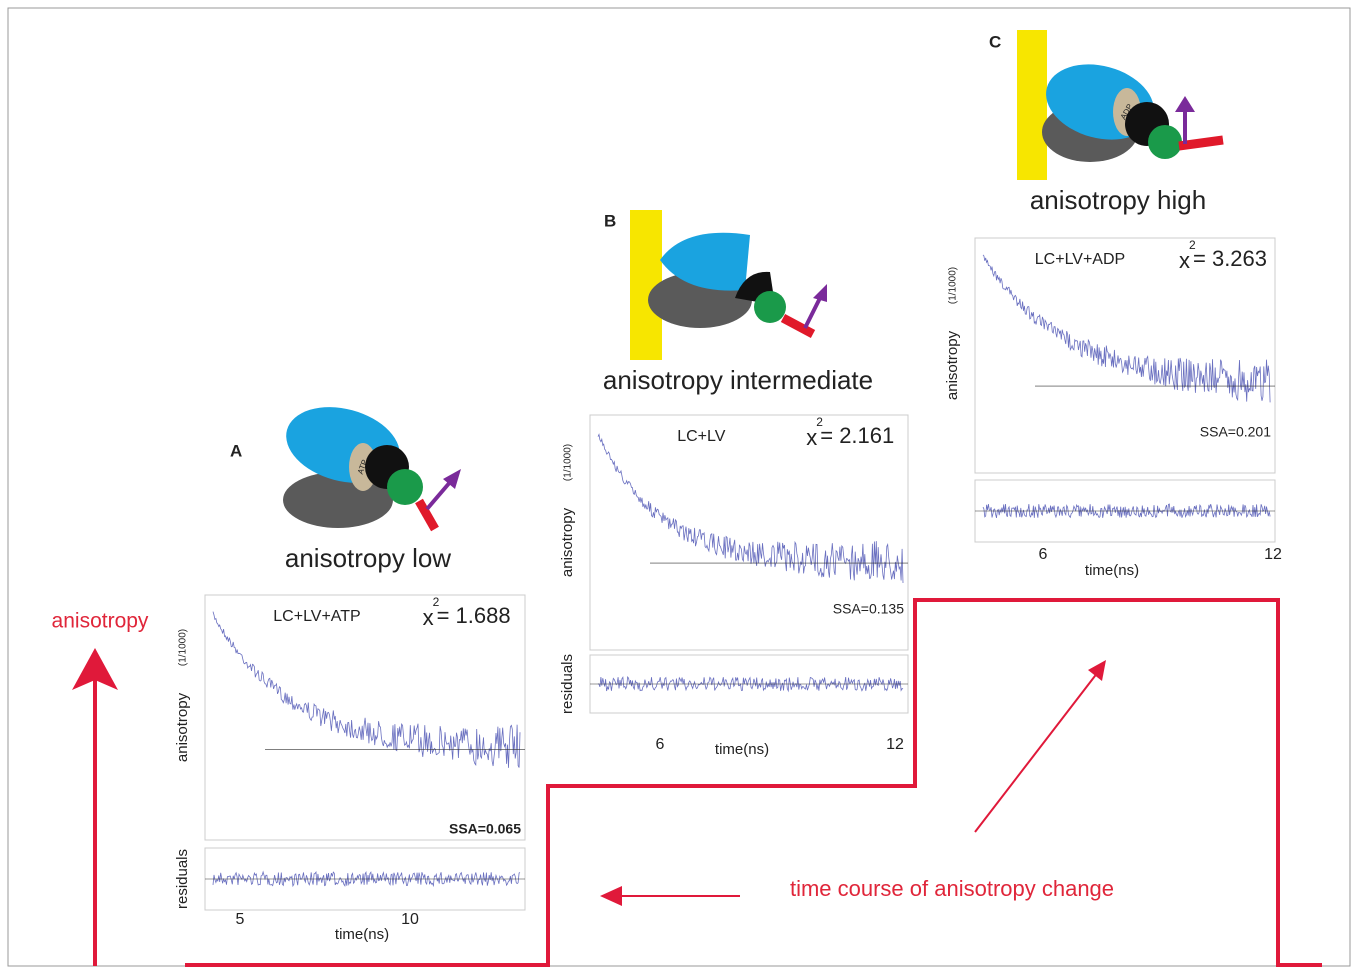  What do you see at coordinates (316, 616) in the screenshot?
I see `sample-label: LC+LV+ATP` at bounding box center [316, 616].